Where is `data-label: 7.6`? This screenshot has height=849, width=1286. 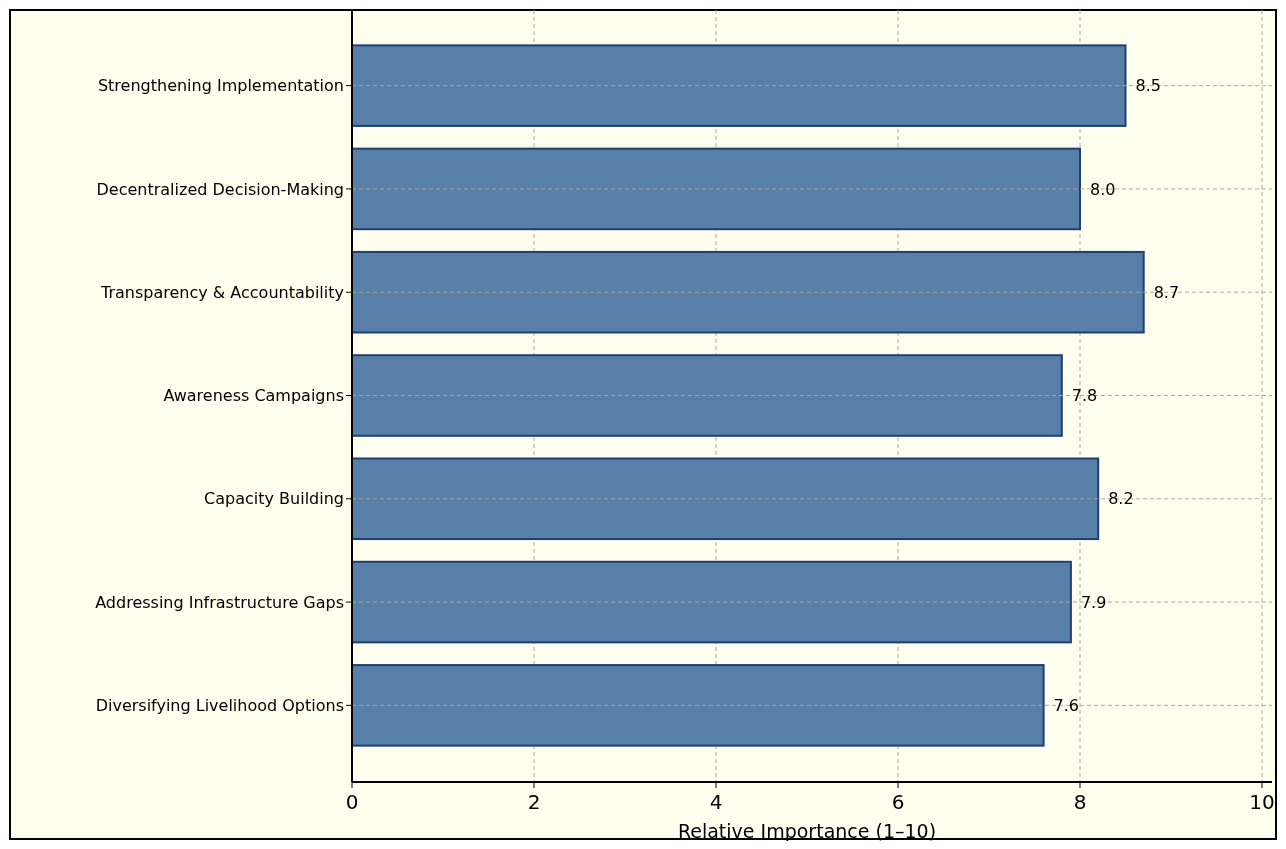 data-label: 7.6 is located at coordinates (1066, 705).